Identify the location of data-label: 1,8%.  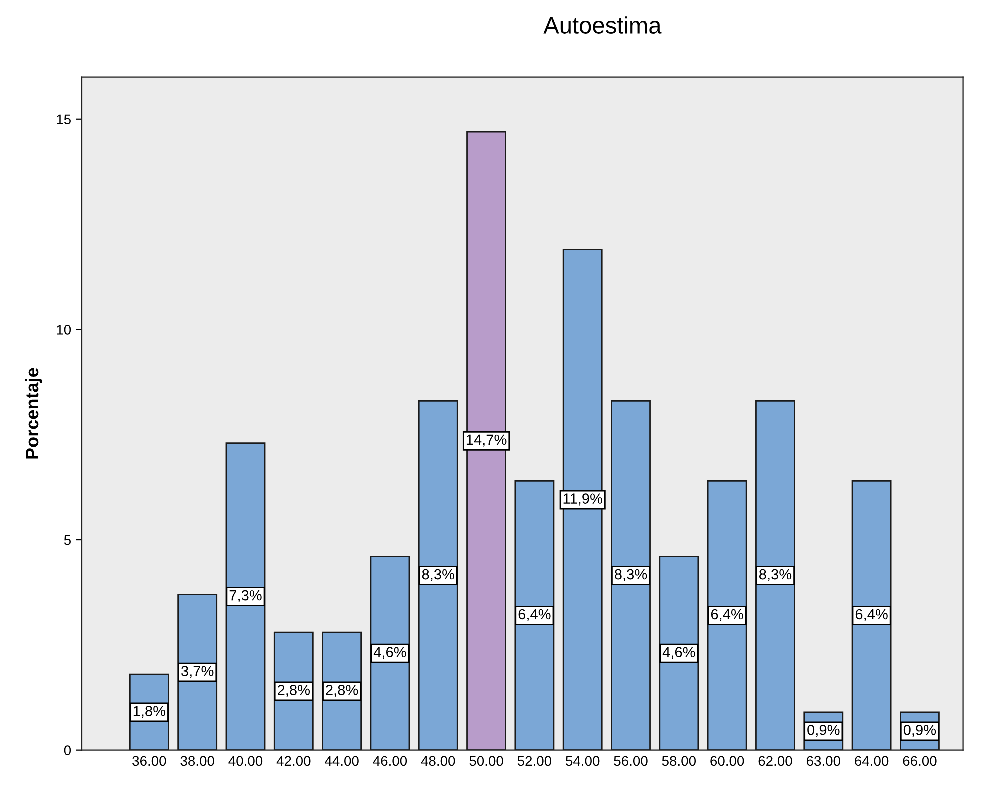
(150, 712).